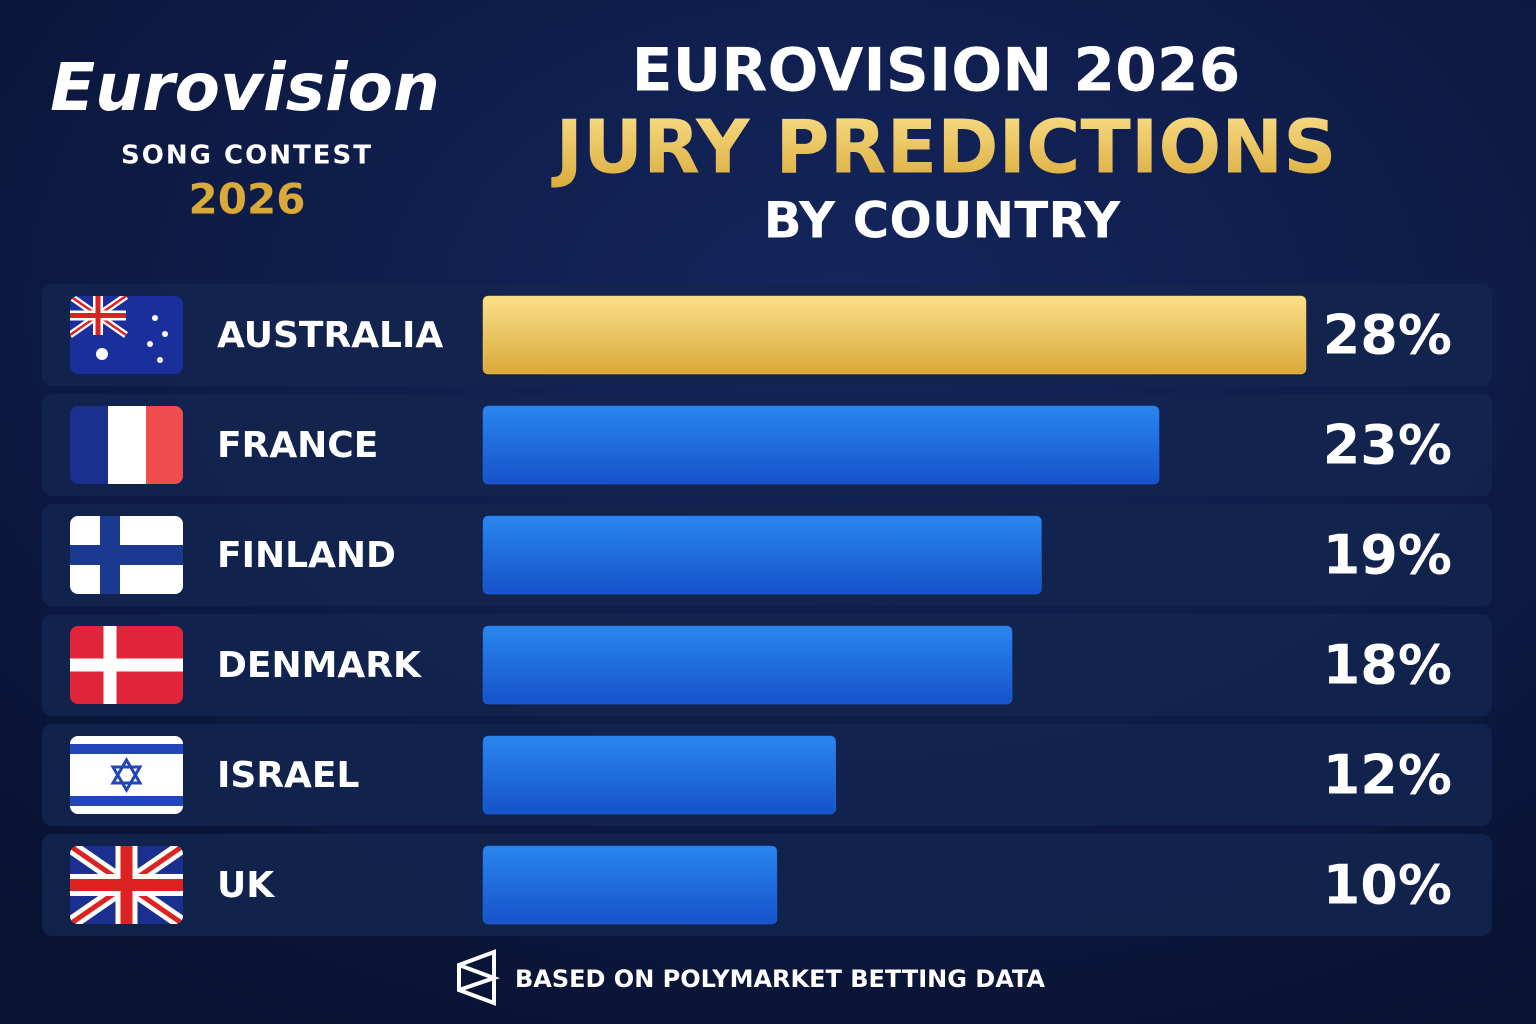 This screenshot has width=1536, height=1024. Describe the element at coordinates (245, 87) in the screenshot. I see `logo-name: Eurovision` at that location.